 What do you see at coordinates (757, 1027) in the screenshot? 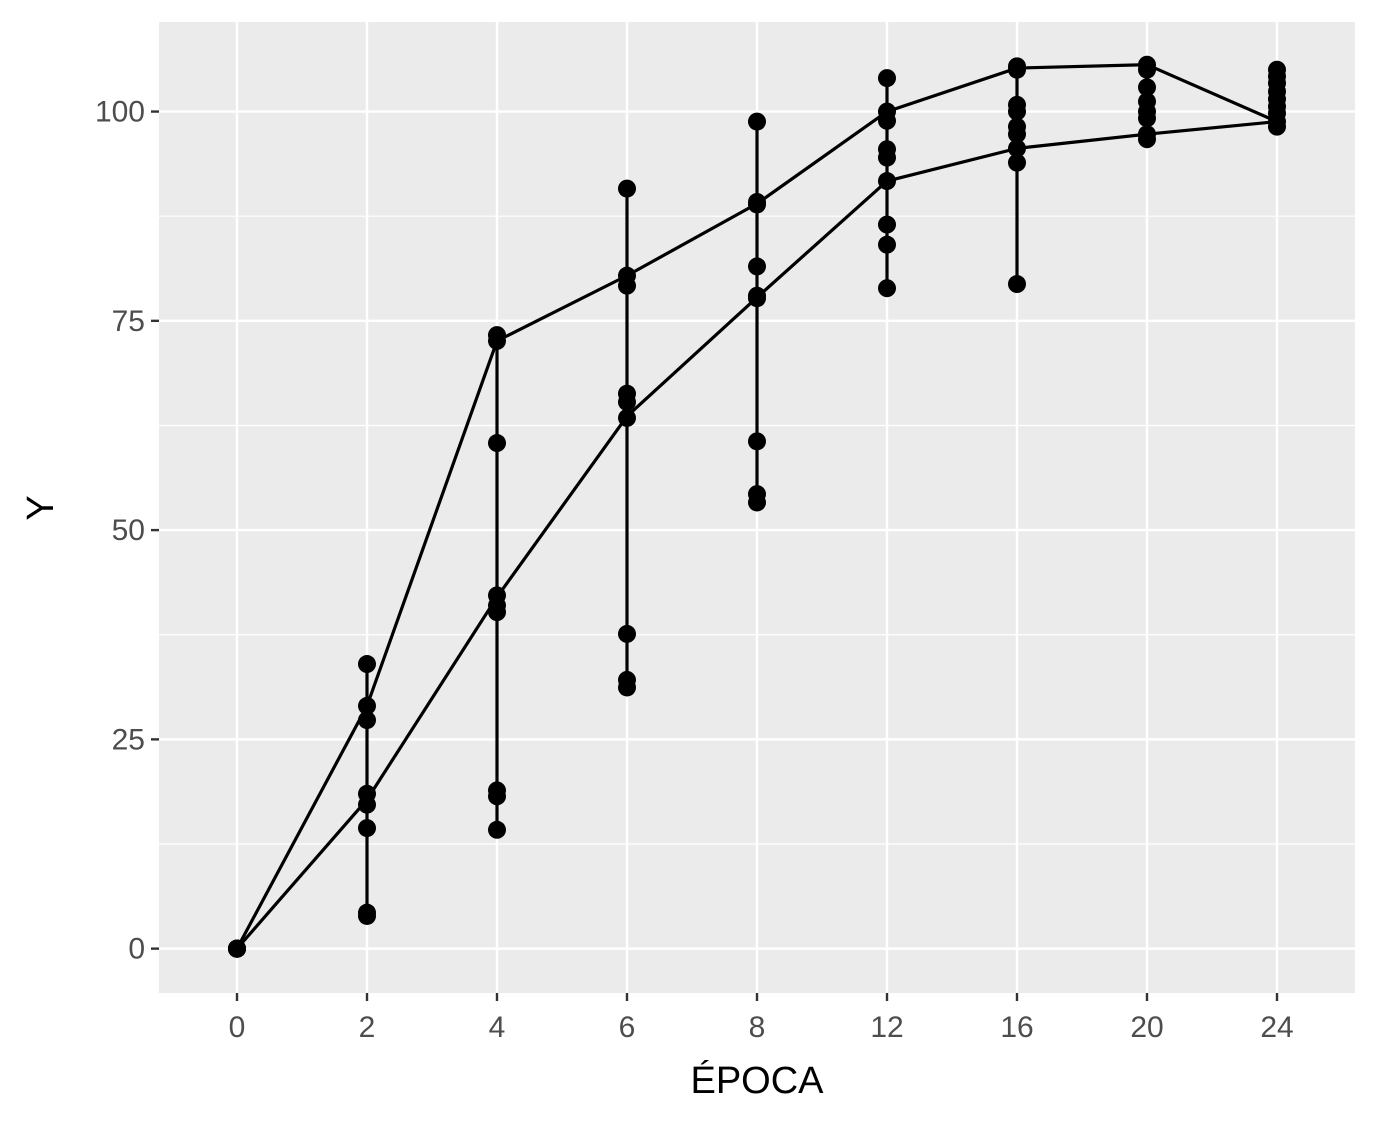
I see `x-tick-label: 8` at bounding box center [757, 1027].